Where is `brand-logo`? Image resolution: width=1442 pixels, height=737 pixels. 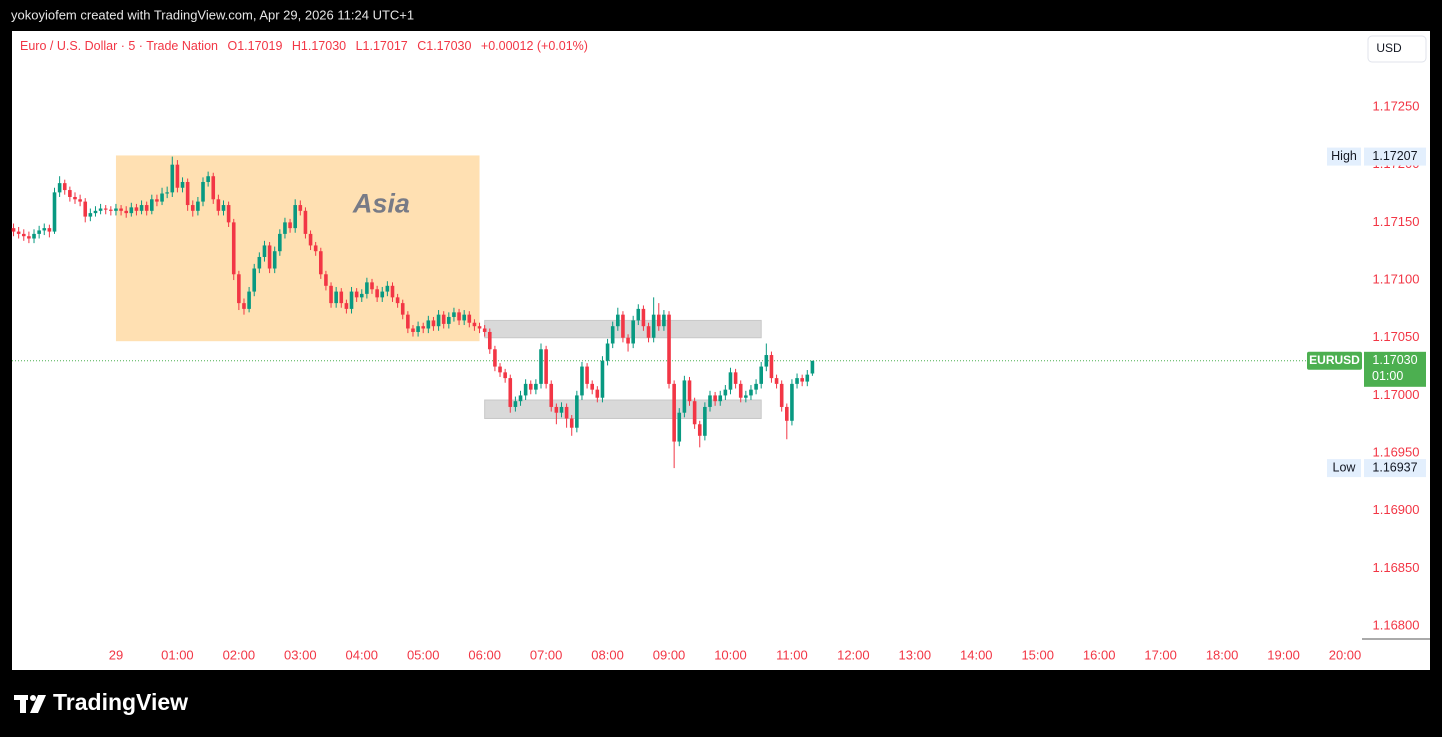 brand-logo is located at coordinates (30, 704).